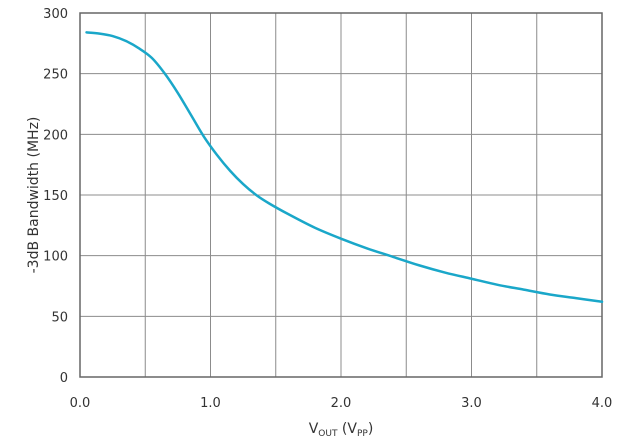 This screenshot has width=628, height=444. What do you see at coordinates (55, 14) in the screenshot?
I see `y-tick-label: 300` at bounding box center [55, 14].